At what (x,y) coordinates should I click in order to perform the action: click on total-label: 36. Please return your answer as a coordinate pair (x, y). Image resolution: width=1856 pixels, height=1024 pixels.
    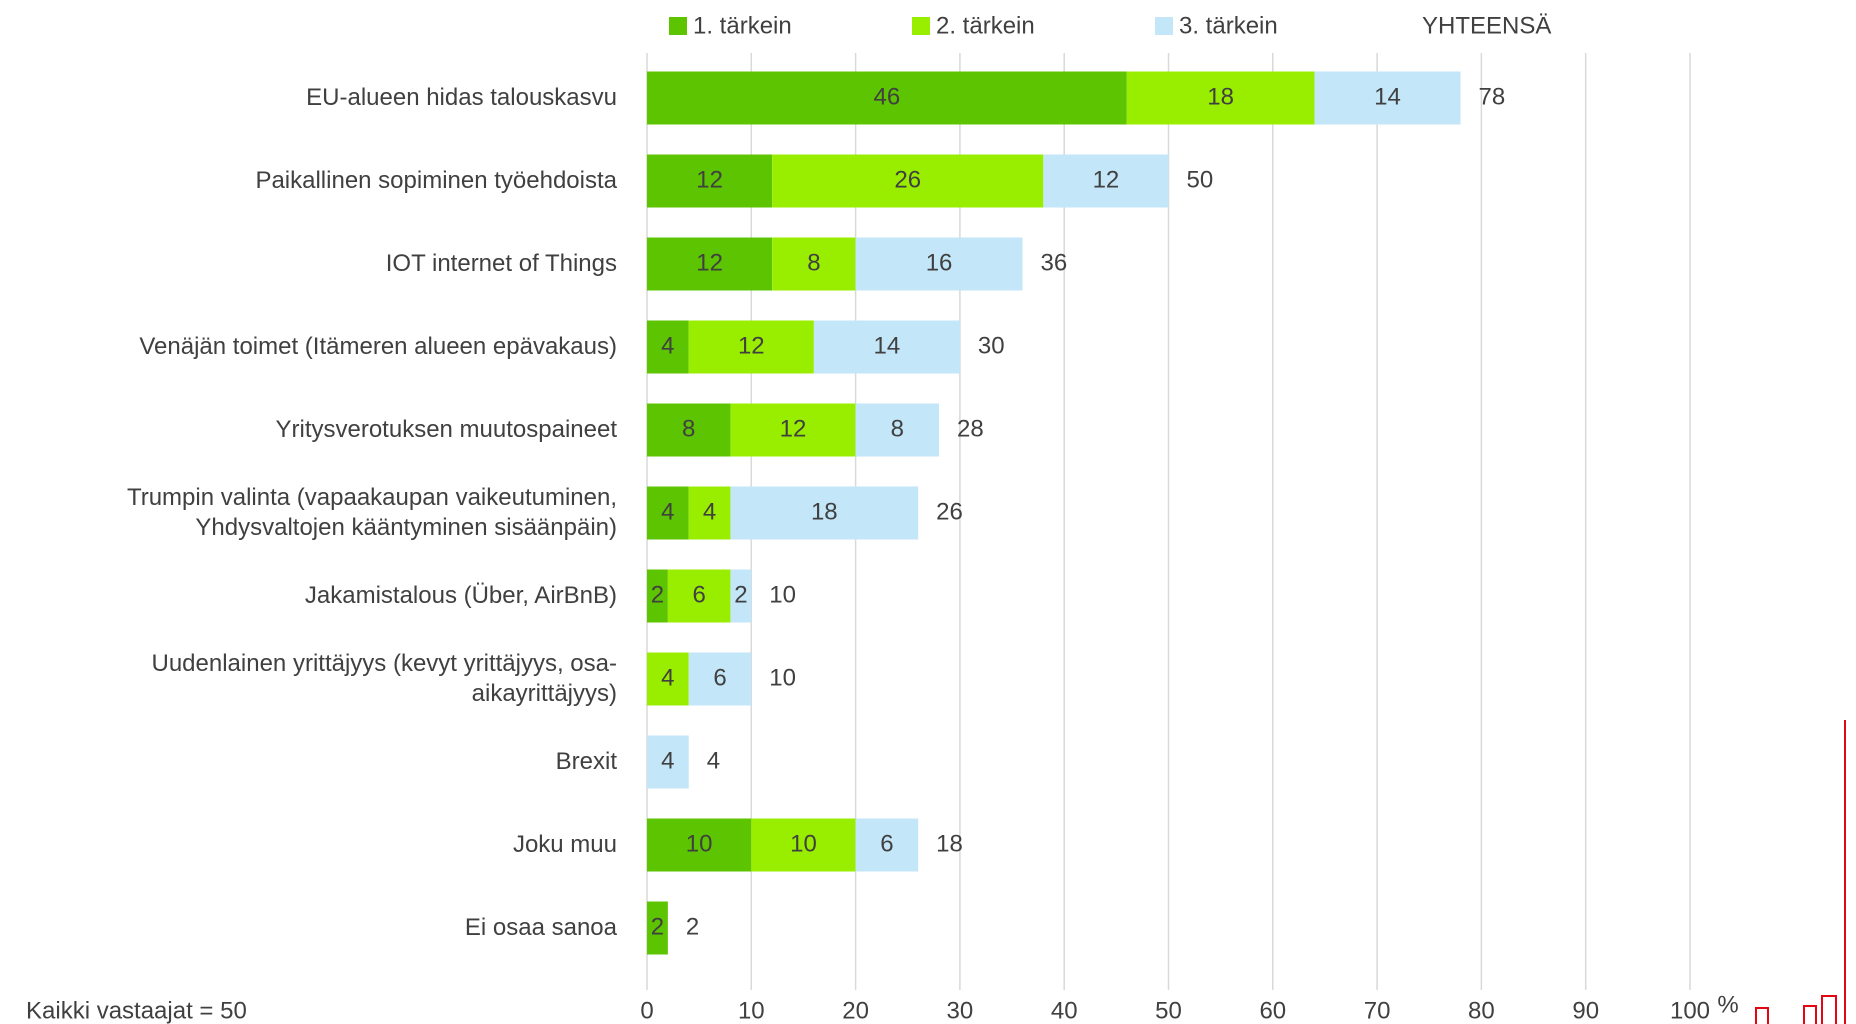
    Looking at the image, I should click on (1053, 262).